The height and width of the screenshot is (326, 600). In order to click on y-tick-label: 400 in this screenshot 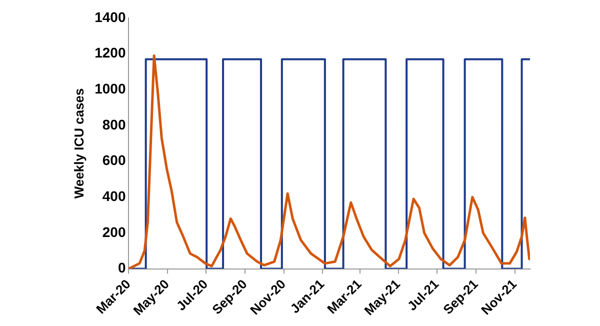, I will do `click(114, 196)`.